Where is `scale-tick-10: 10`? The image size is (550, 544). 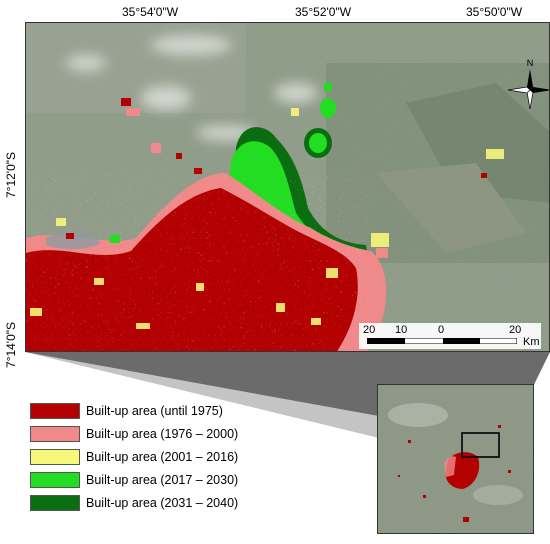
scale-tick-10: 10 is located at coordinates (401, 330).